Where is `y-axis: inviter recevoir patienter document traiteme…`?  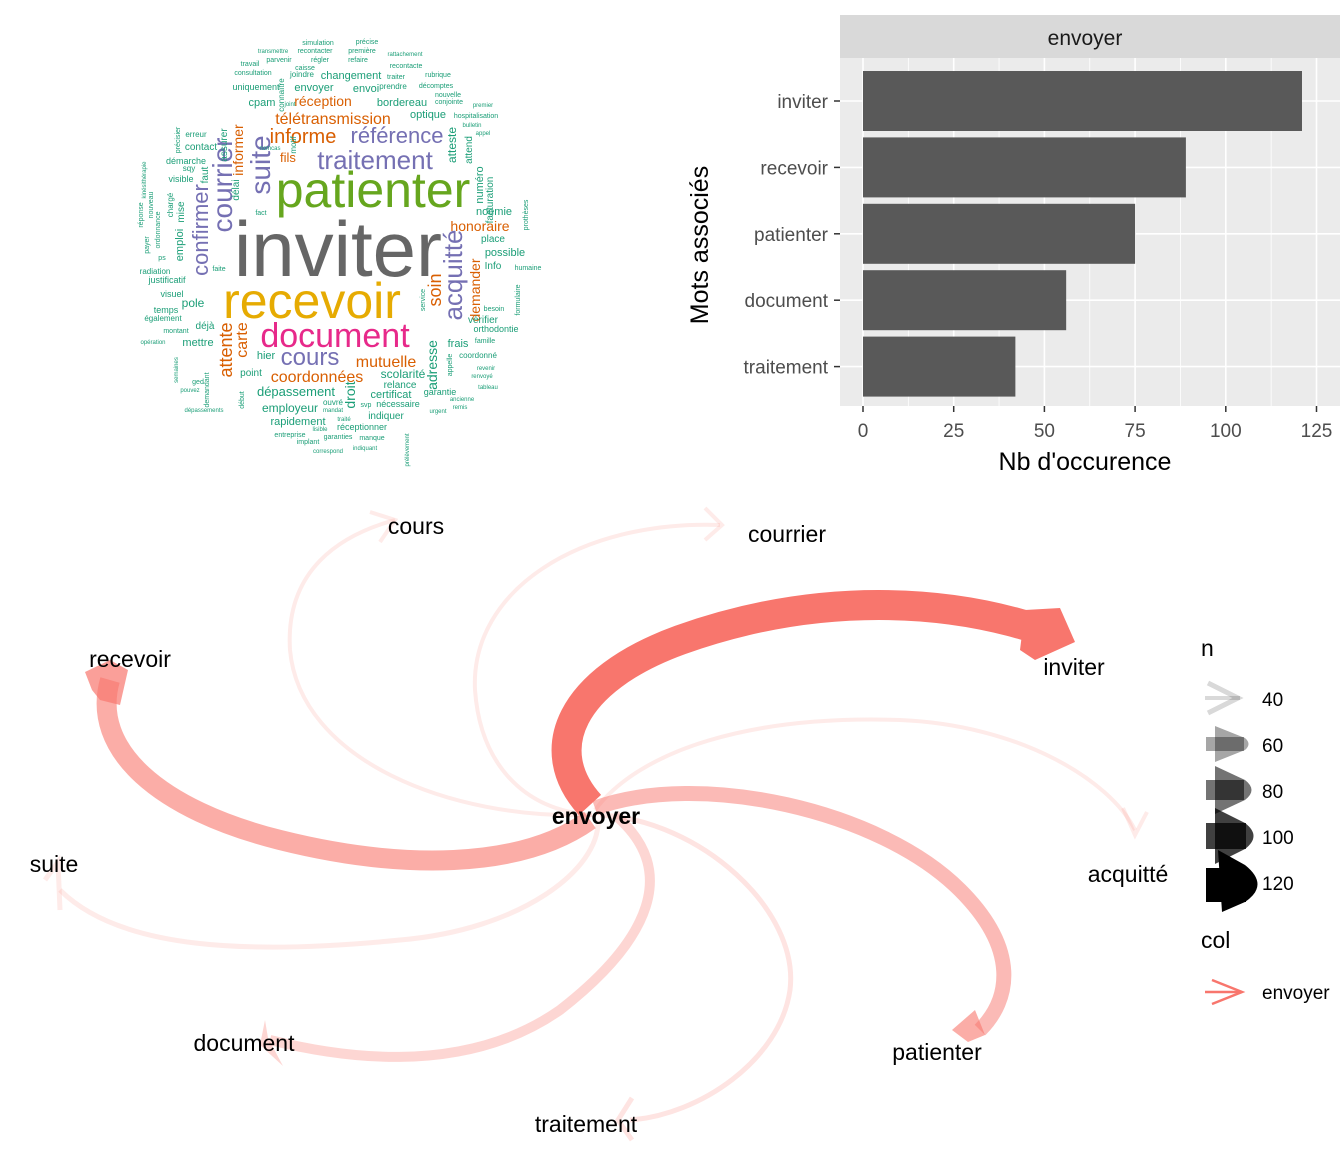 y-axis: inviter recevoir patienter document traiteme… is located at coordinates (792, 235).